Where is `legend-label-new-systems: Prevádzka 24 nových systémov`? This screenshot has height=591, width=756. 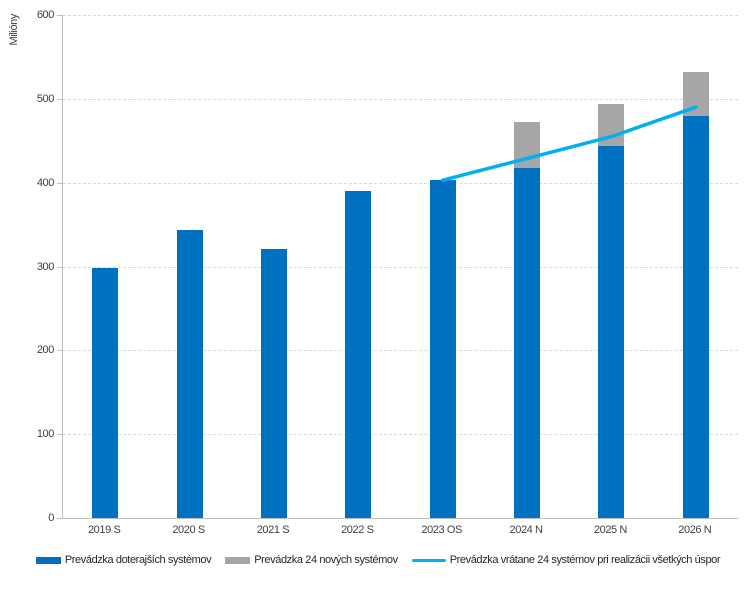
legend-label-new-systems: Prevádzka 24 nových systémov is located at coordinates (326, 560).